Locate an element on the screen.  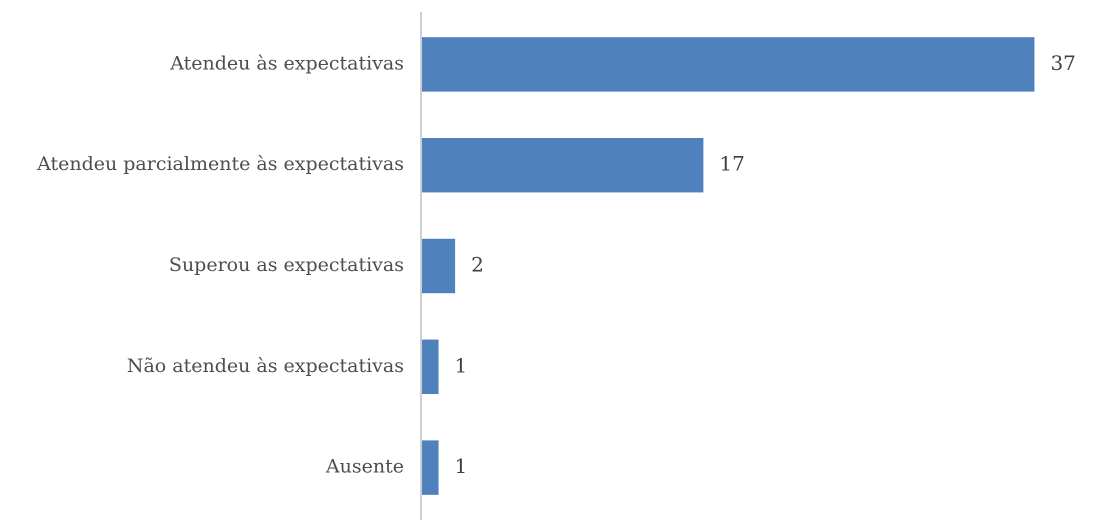
category-label-0: Atendeu às expectativas is located at coordinates (286, 63).